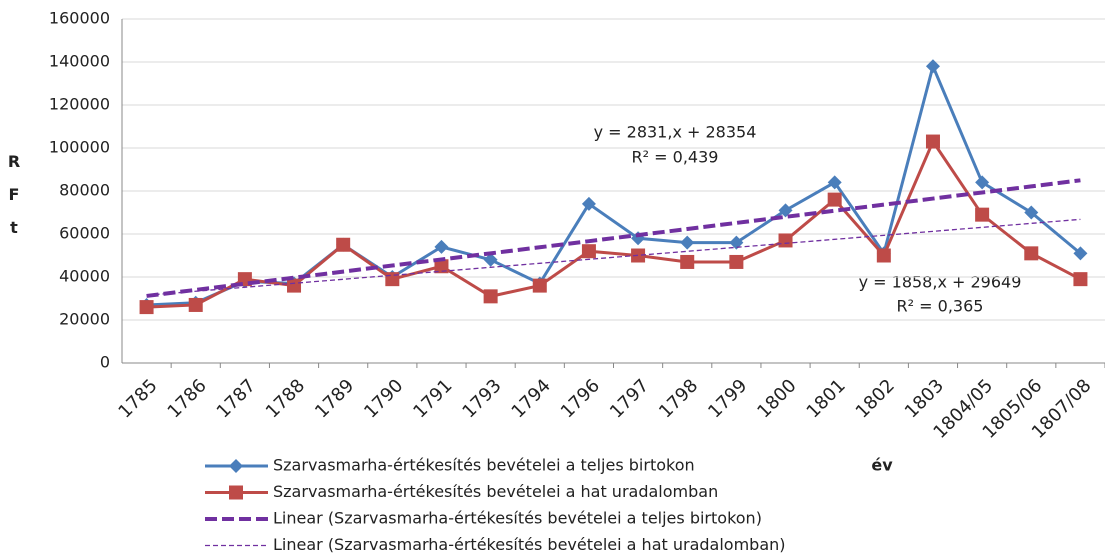 The width and height of the screenshot is (1105, 555). I want to click on y-tick-label: 140000, so click(79, 61).